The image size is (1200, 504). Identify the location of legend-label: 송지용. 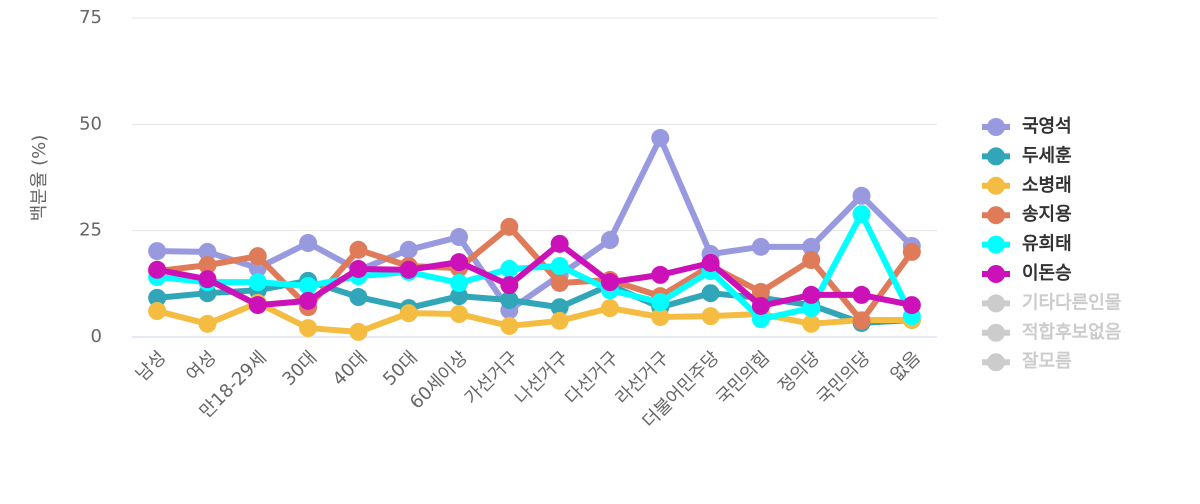
(1047, 214).